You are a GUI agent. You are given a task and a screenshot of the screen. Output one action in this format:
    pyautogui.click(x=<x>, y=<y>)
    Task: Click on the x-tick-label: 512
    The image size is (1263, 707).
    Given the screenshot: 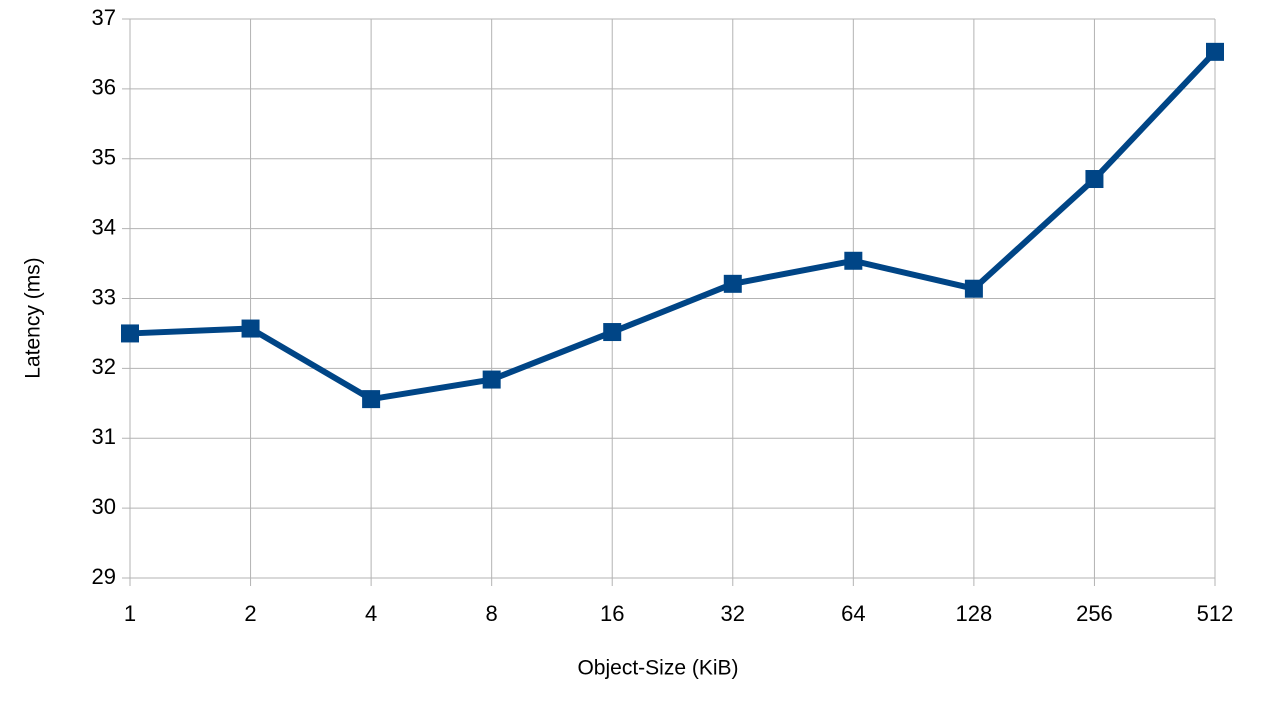 What is the action you would take?
    pyautogui.click(x=1215, y=613)
    